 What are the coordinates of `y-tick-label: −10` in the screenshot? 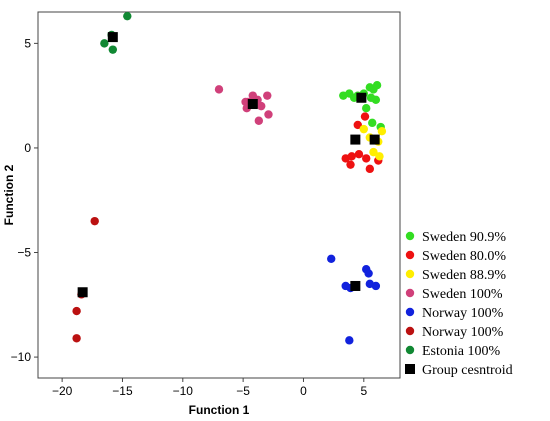 It's located at (21, 357).